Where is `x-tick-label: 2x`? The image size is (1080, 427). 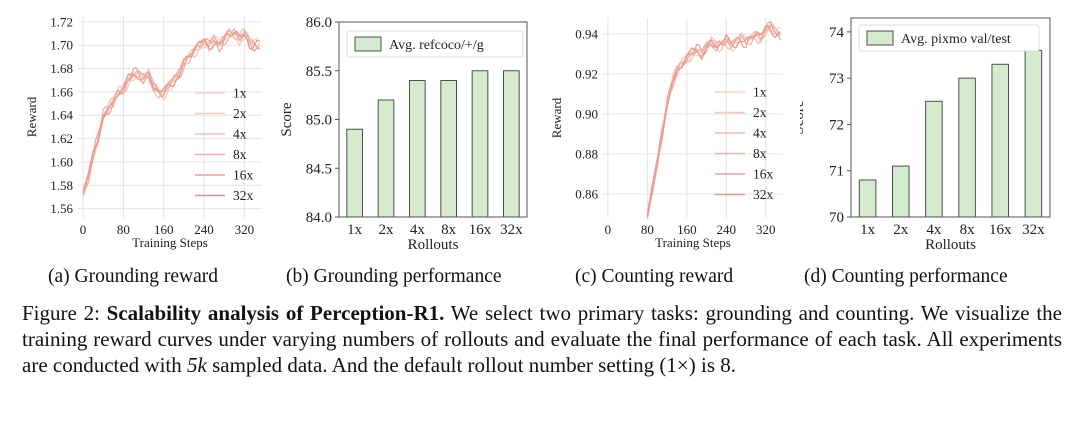 x-tick-label: 2x is located at coordinates (387, 230).